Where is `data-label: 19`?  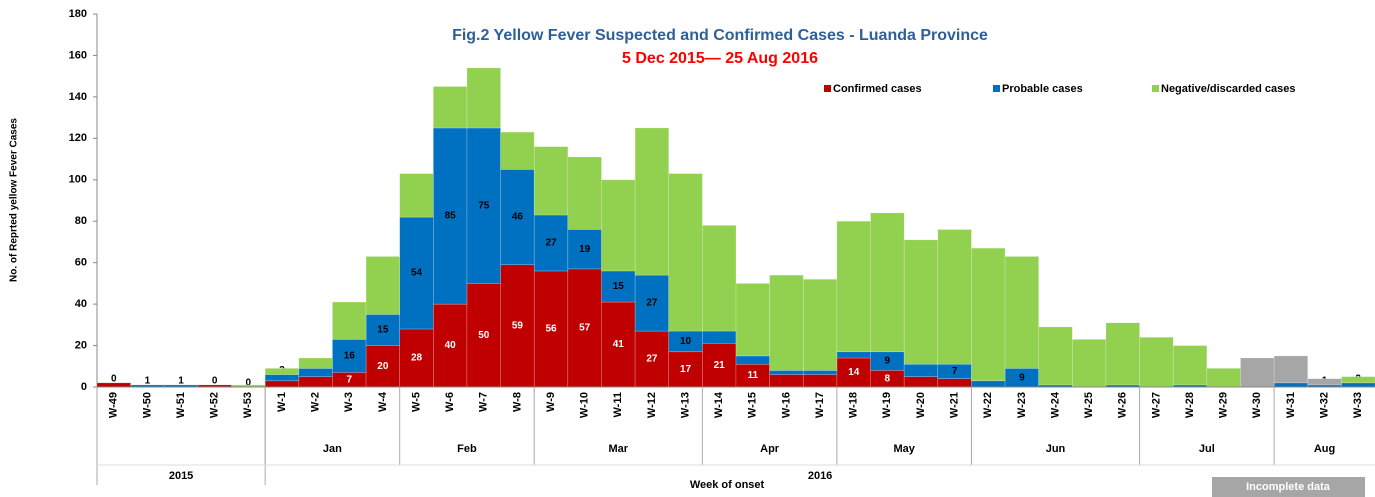
data-label: 19 is located at coordinates (585, 249).